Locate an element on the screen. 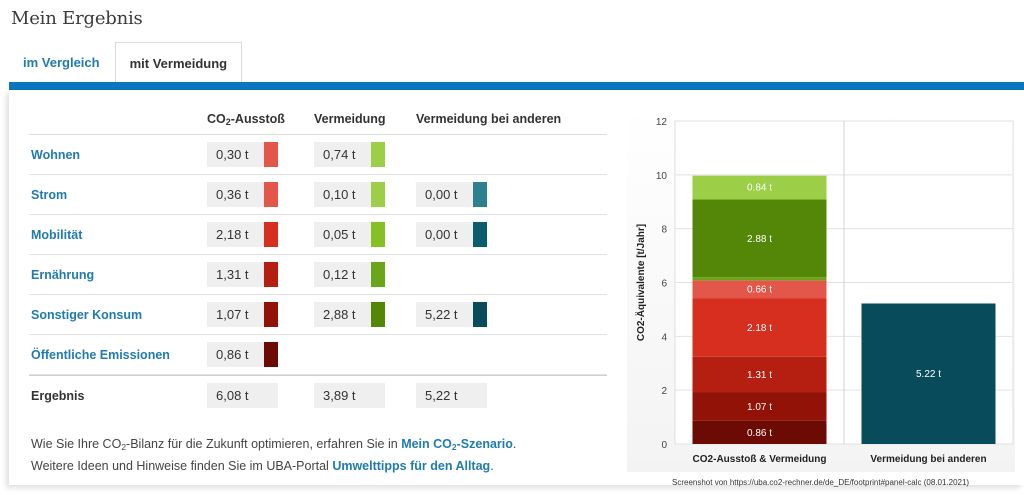 This screenshot has width=1024, height=495. bar-data-label: 0.84 t is located at coordinates (759, 187).